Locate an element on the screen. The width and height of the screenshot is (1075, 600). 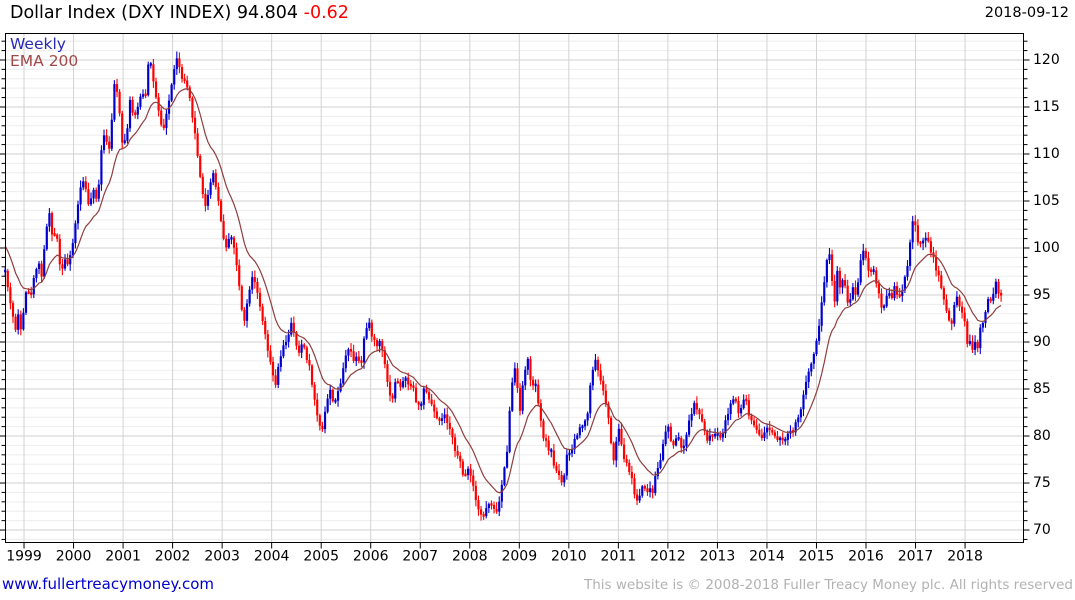
svg-text: 115 is located at coordinates (1046, 107).